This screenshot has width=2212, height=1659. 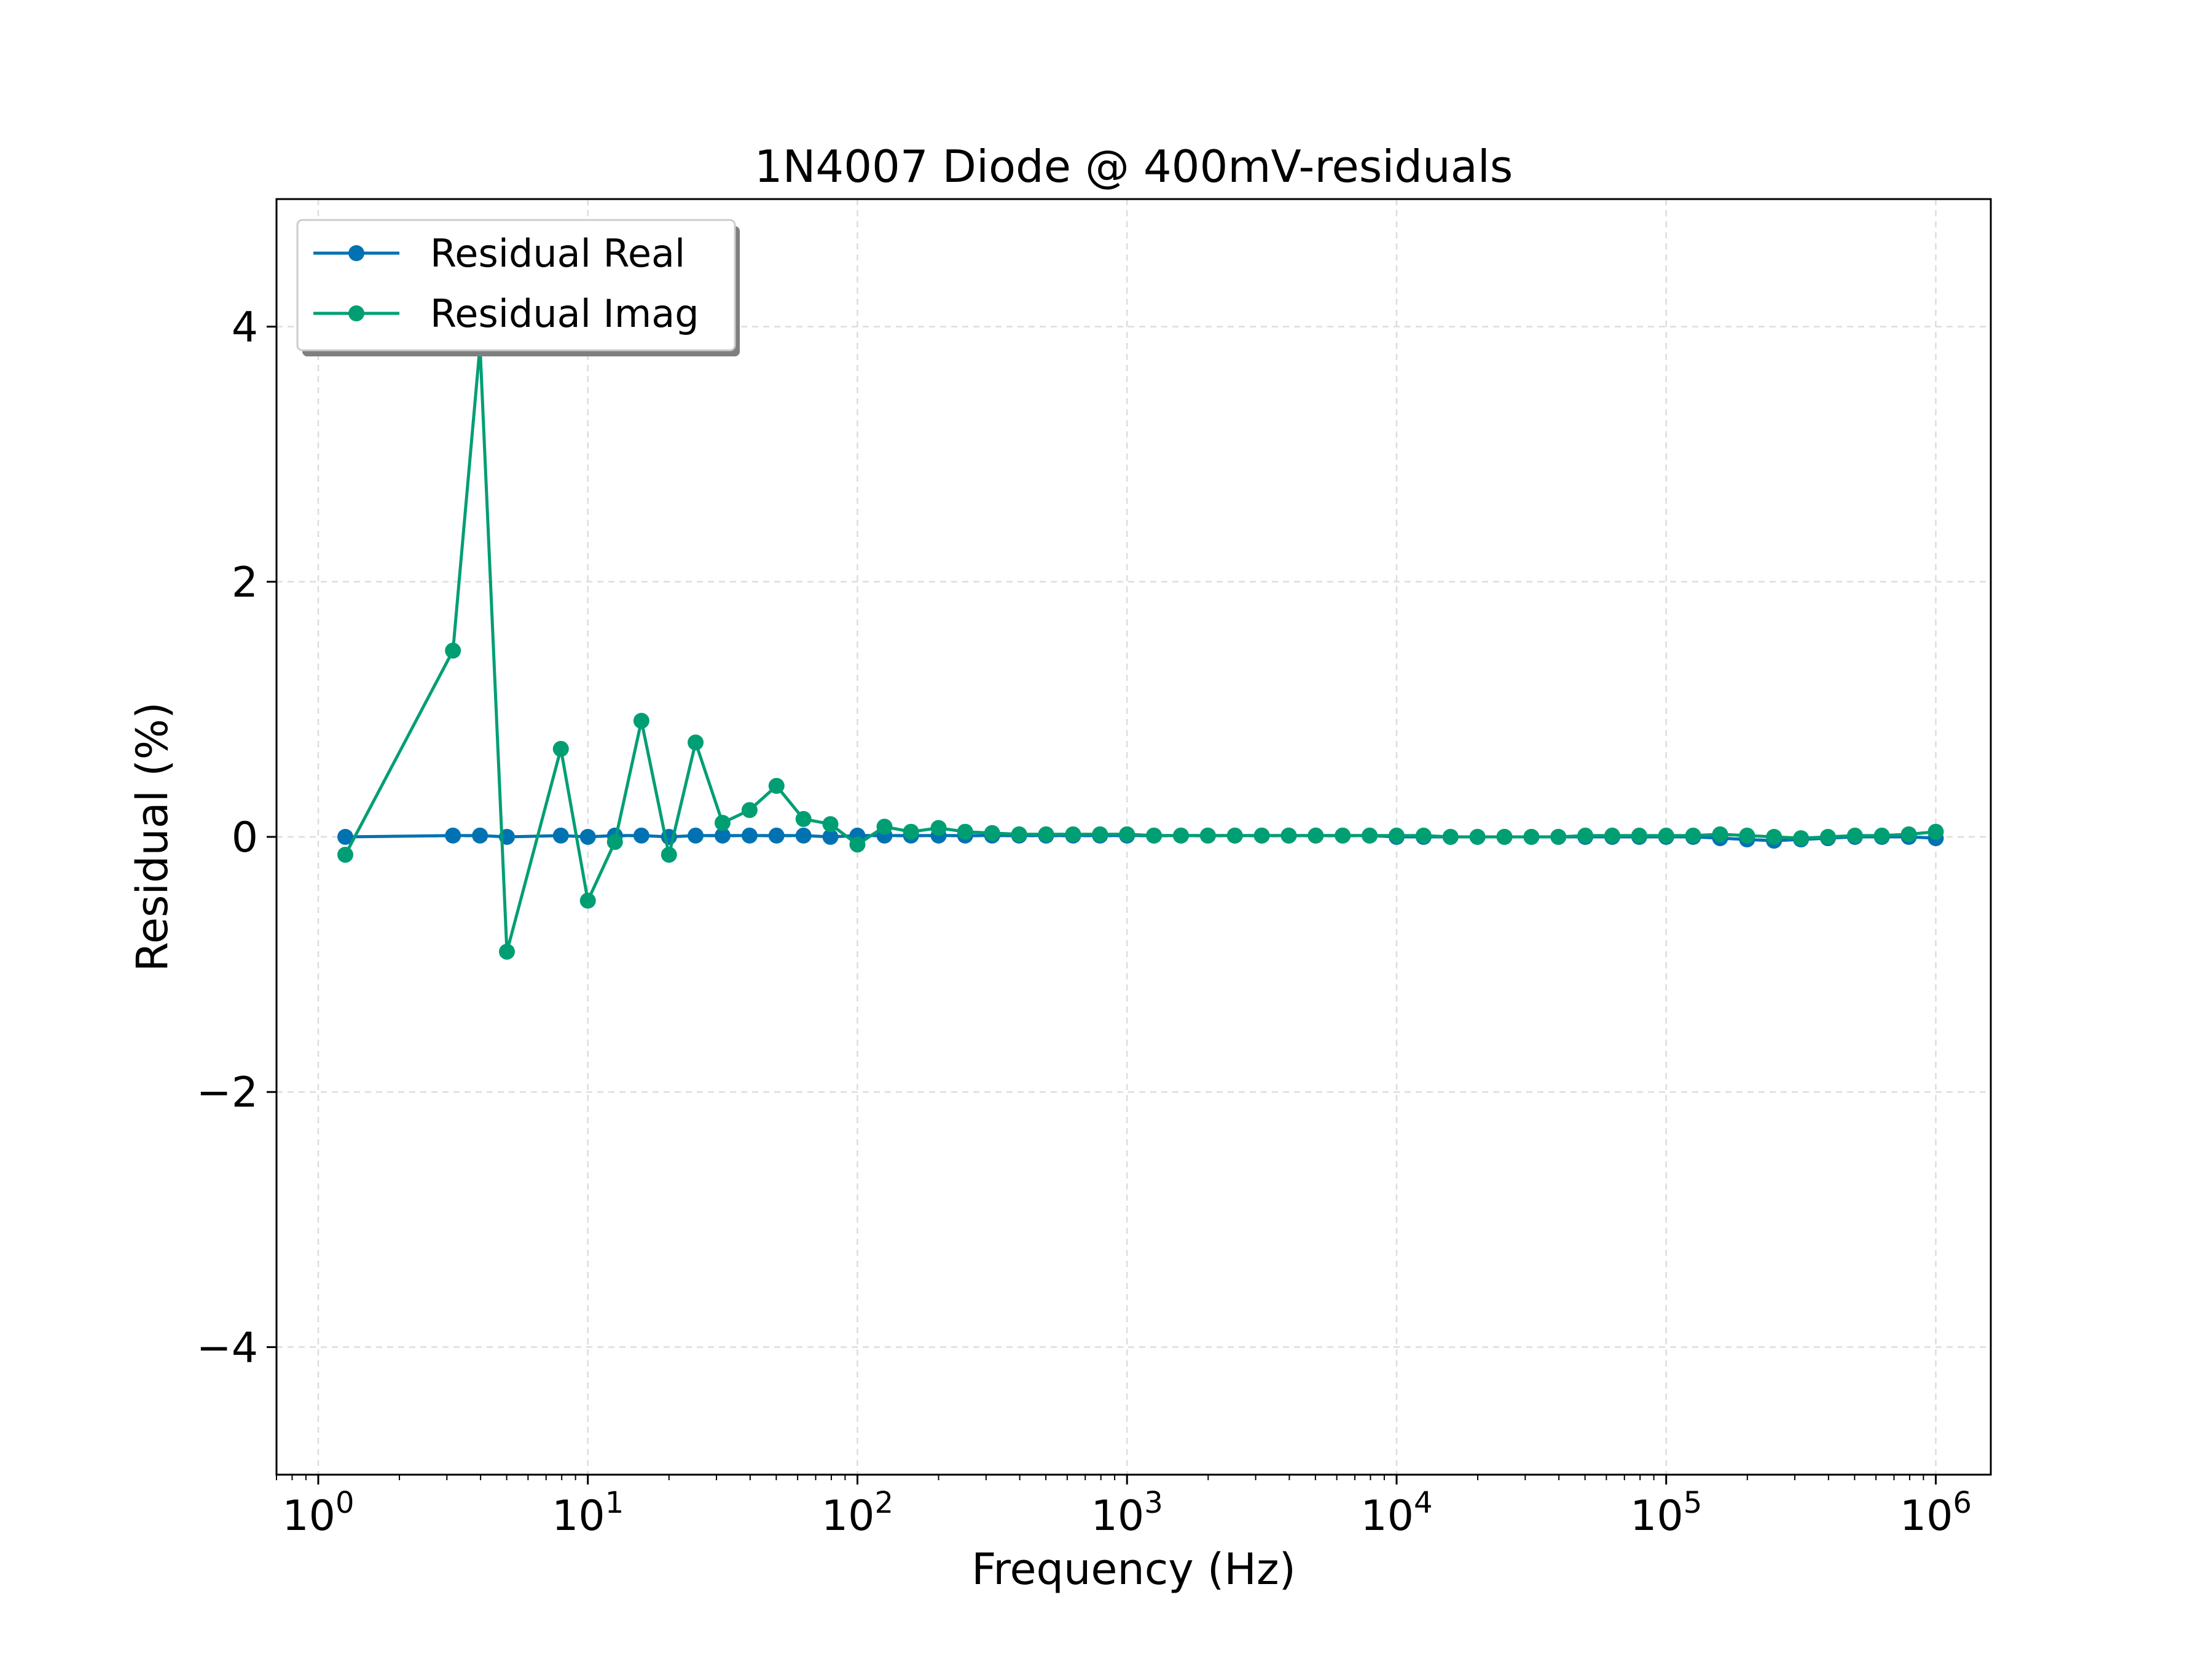 What do you see at coordinates (1134, 166) in the screenshot?
I see `chart-title: 1N4007 Diode @ 400mV-residuals` at bounding box center [1134, 166].